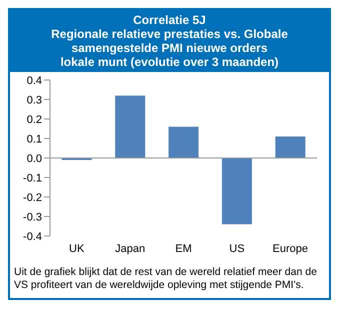 The height and width of the screenshot is (320, 339). I want to click on y-tick-label: 0.3, so click(34, 100).